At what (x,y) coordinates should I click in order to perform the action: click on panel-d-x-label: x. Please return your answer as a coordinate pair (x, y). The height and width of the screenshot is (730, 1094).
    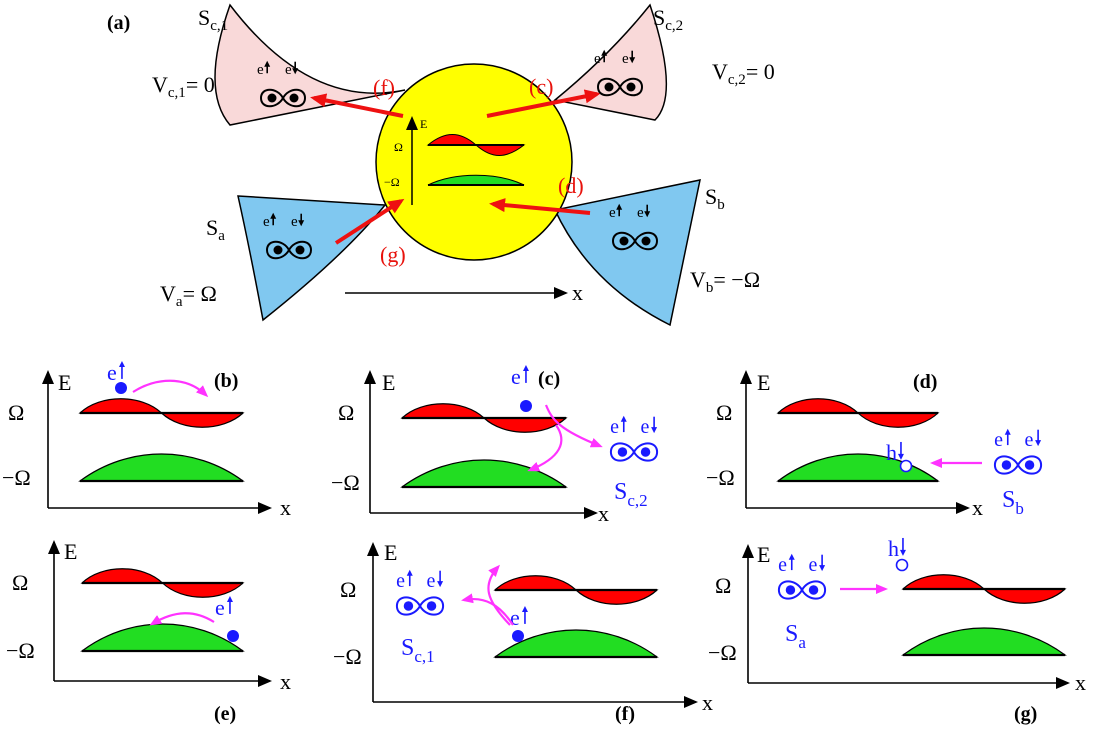
    Looking at the image, I should click on (977, 507).